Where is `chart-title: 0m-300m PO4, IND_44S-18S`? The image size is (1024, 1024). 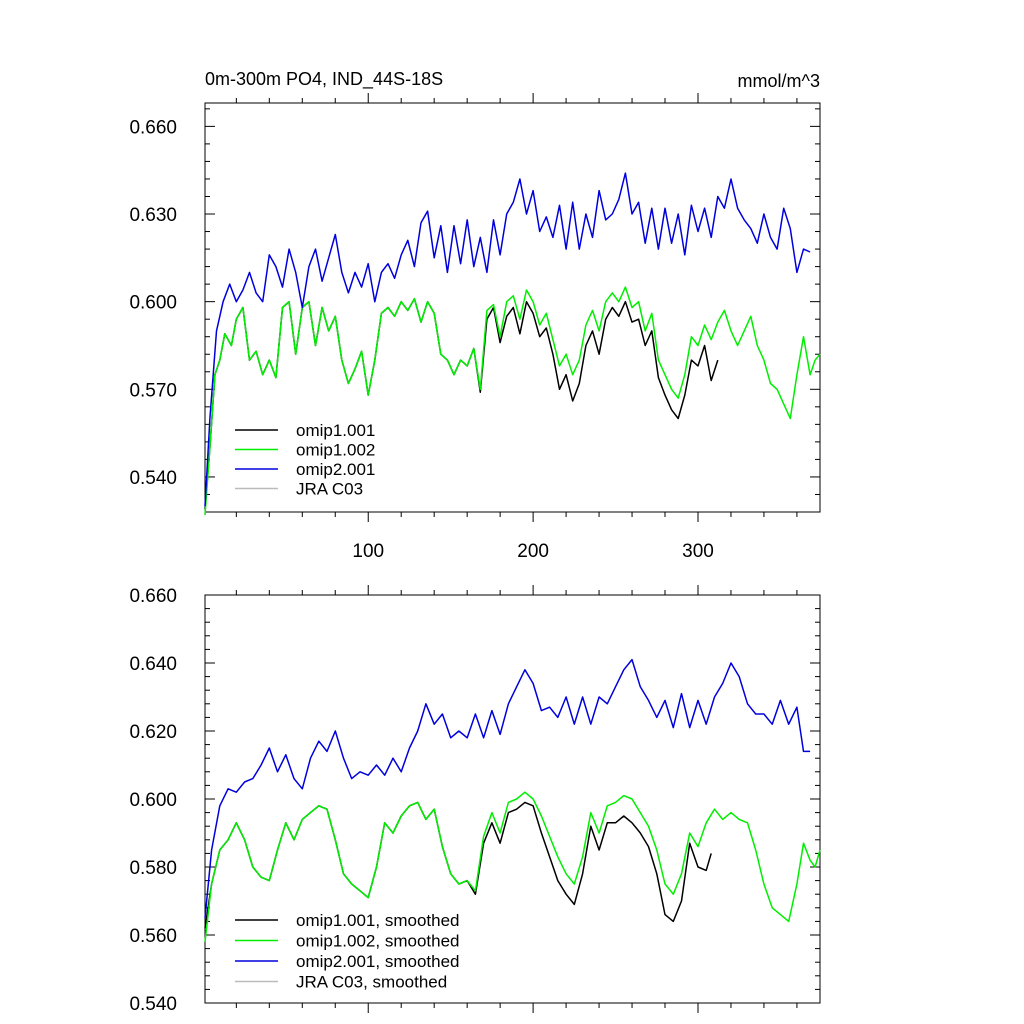
chart-title: 0m-300m PO4, IND_44S-18S is located at coordinates (324, 79).